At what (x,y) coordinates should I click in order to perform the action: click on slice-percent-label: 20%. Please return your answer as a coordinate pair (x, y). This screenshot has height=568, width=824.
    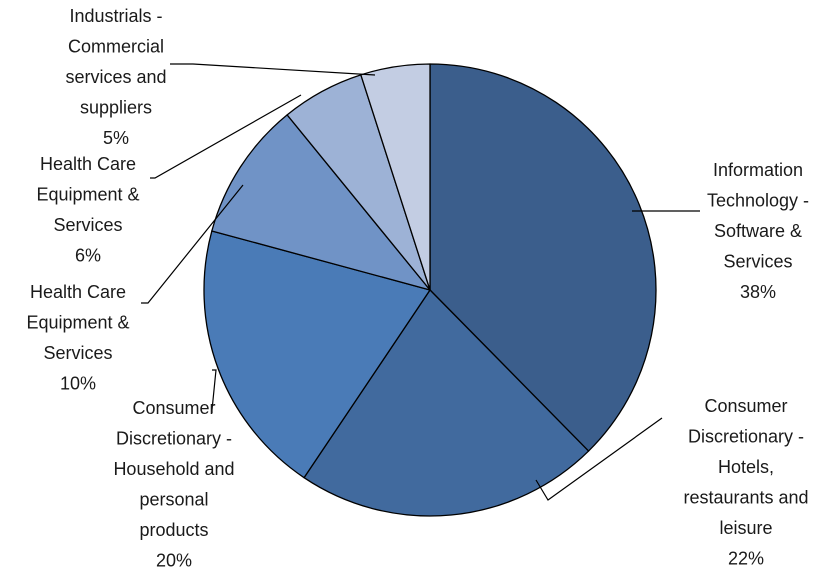
    Looking at the image, I should click on (174, 559).